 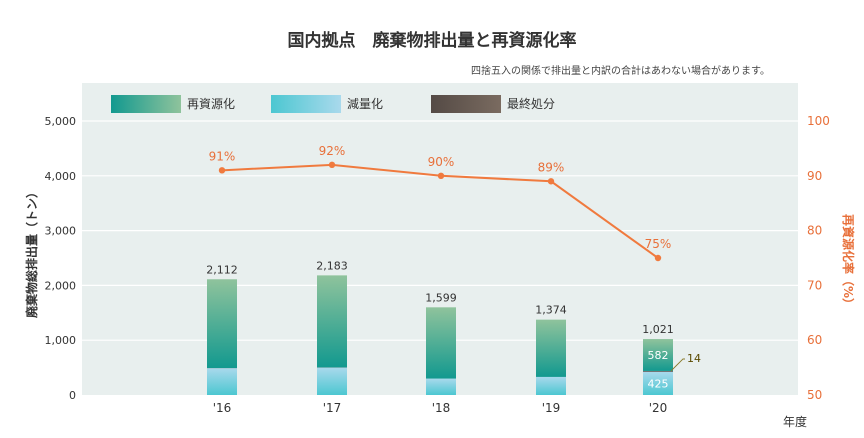 I want to click on y-left-tick-label: 4,000, so click(x=61, y=176).